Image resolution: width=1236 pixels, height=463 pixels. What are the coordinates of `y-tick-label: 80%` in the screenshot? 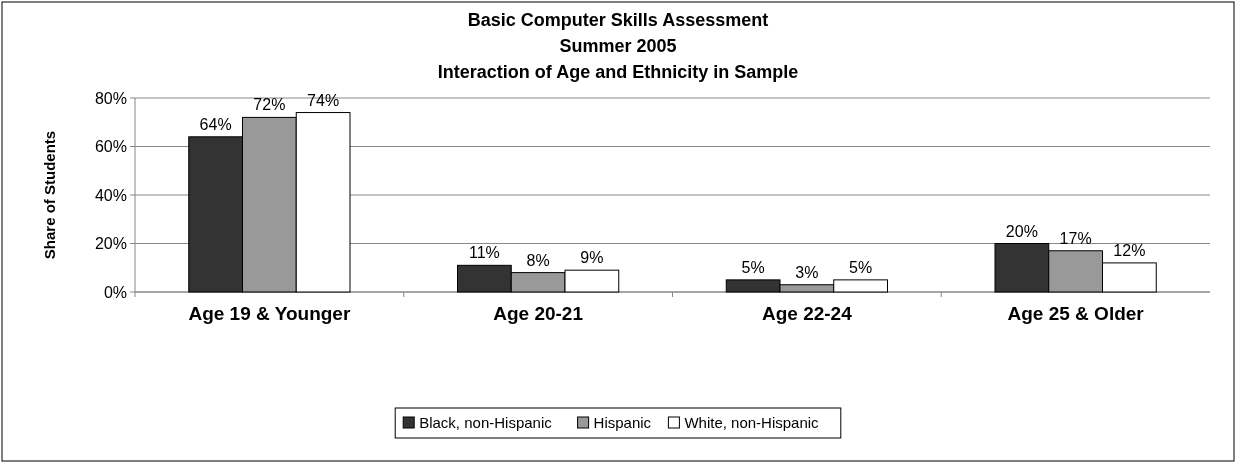 It's located at (110, 98).